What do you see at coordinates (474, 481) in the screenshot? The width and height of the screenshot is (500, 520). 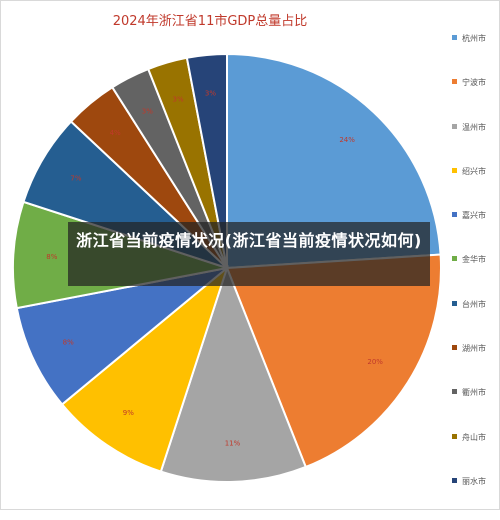 I see `legend-label: 丽水市` at bounding box center [474, 481].